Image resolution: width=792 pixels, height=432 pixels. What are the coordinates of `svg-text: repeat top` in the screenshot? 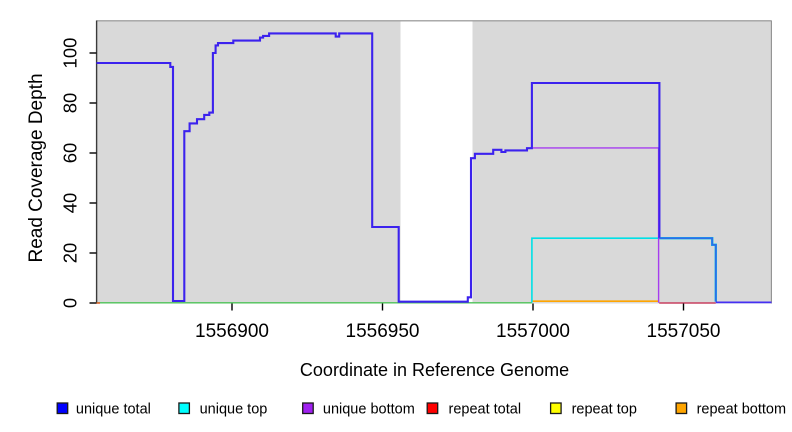 It's located at (604, 410).